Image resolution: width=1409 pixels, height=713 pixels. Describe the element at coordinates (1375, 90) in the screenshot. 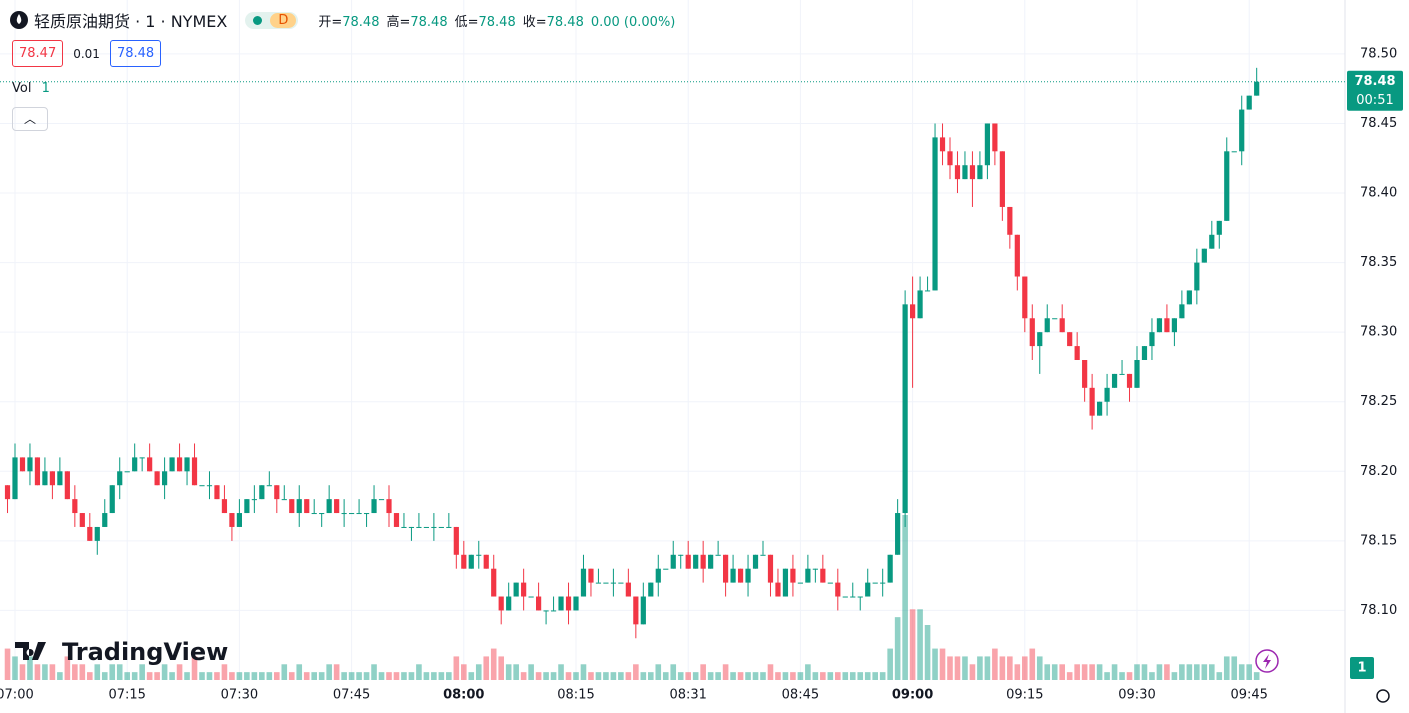

I see `last-price-box` at that location.